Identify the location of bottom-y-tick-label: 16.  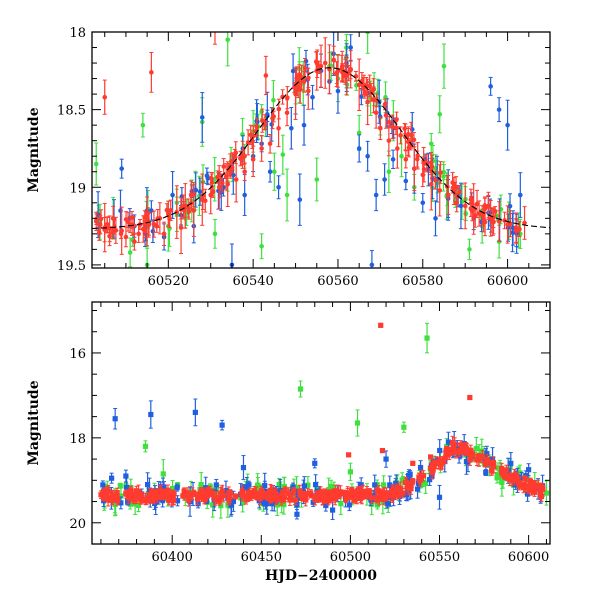
(77, 354).